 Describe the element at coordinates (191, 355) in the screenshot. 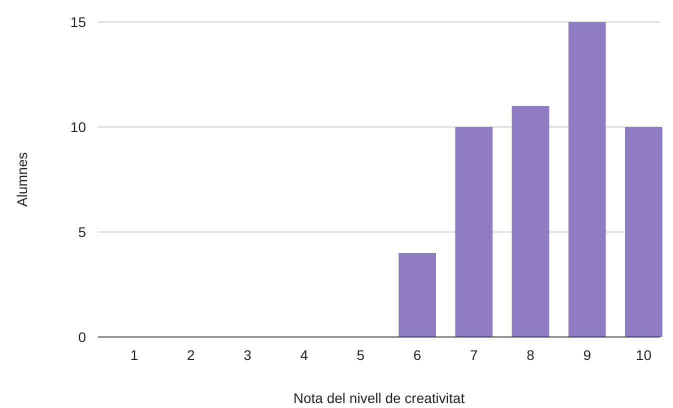

I see `x-tick-label: 2` at that location.